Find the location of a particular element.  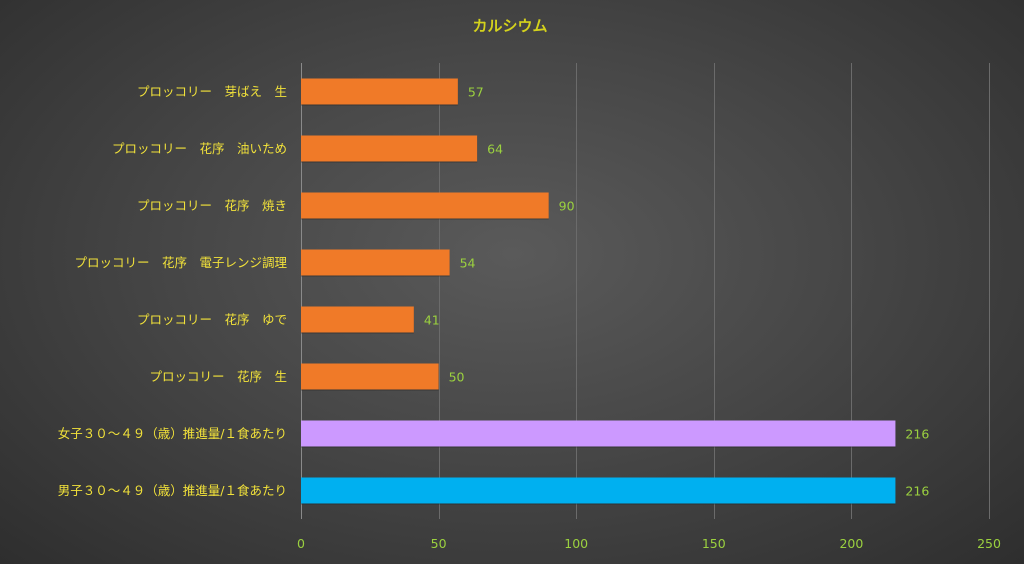

category-label: プロッコリー 花序 ゆで is located at coordinates (212, 319).